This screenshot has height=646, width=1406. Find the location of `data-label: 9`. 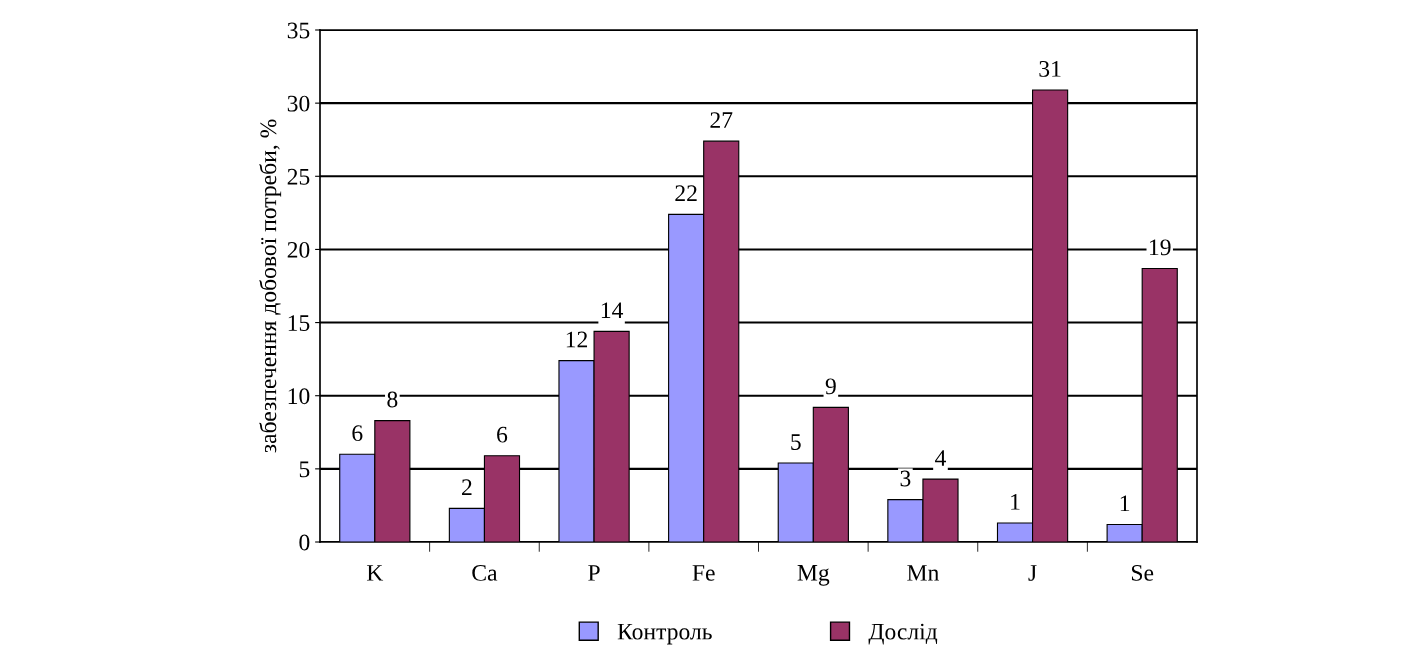

data-label: 9 is located at coordinates (830, 386).